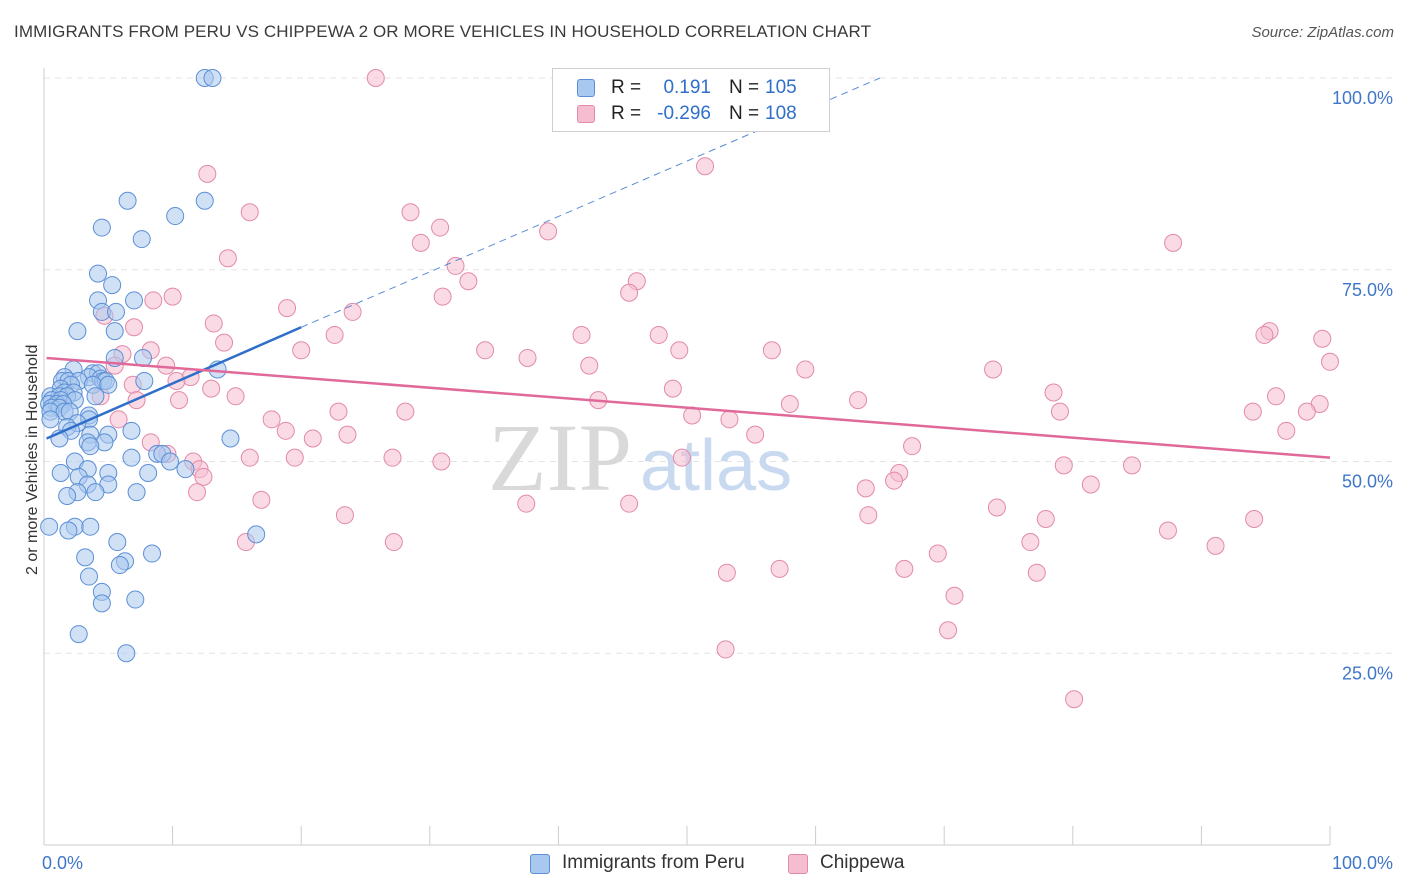 This screenshot has height=892, width=1406. Describe the element at coordinates (862, 862) in the screenshot. I see `legend-label-chippewa: Chippewa` at that location.